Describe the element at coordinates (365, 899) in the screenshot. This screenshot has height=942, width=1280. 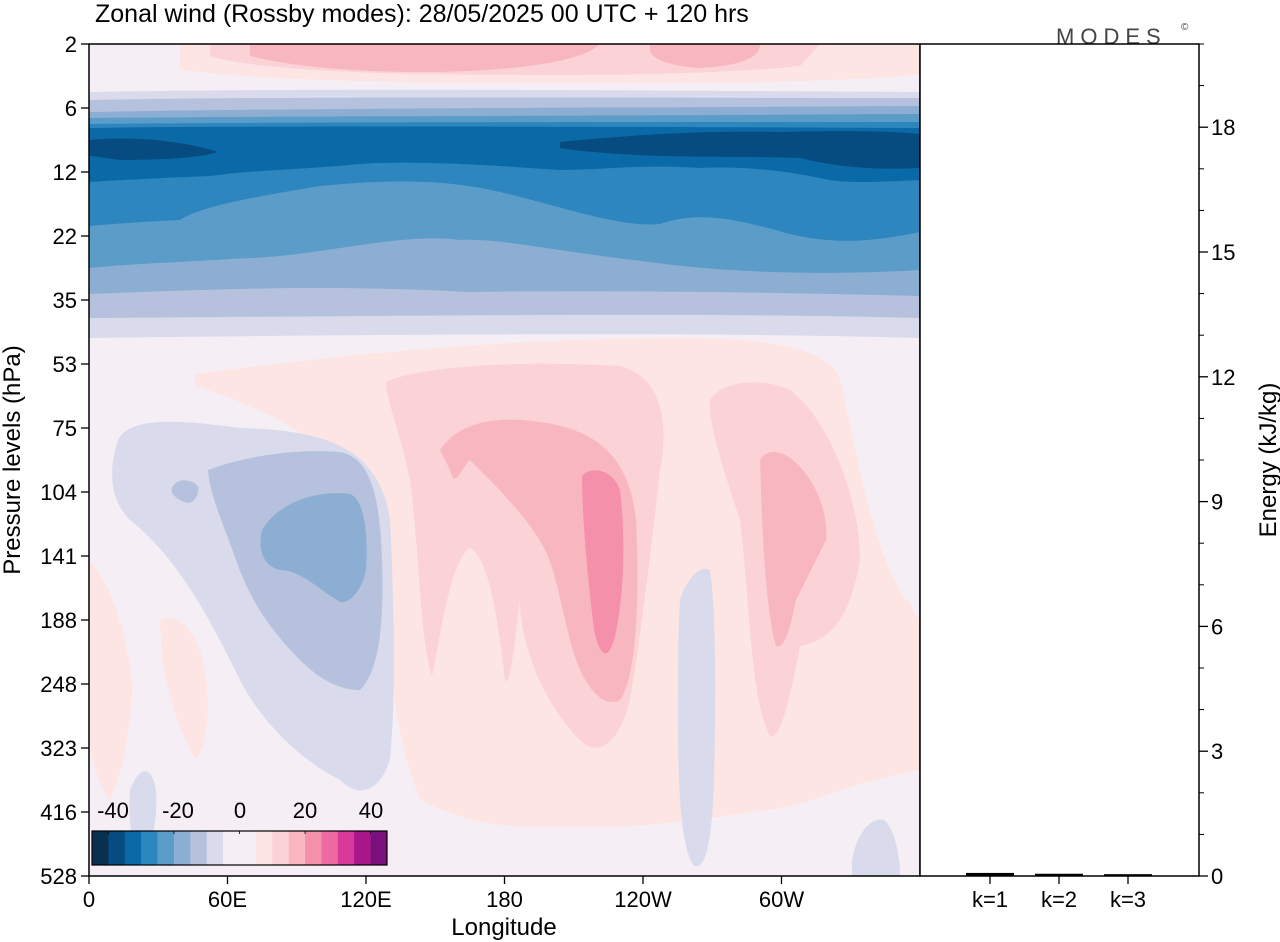
I see `longitude-tick-label: 120E` at that location.